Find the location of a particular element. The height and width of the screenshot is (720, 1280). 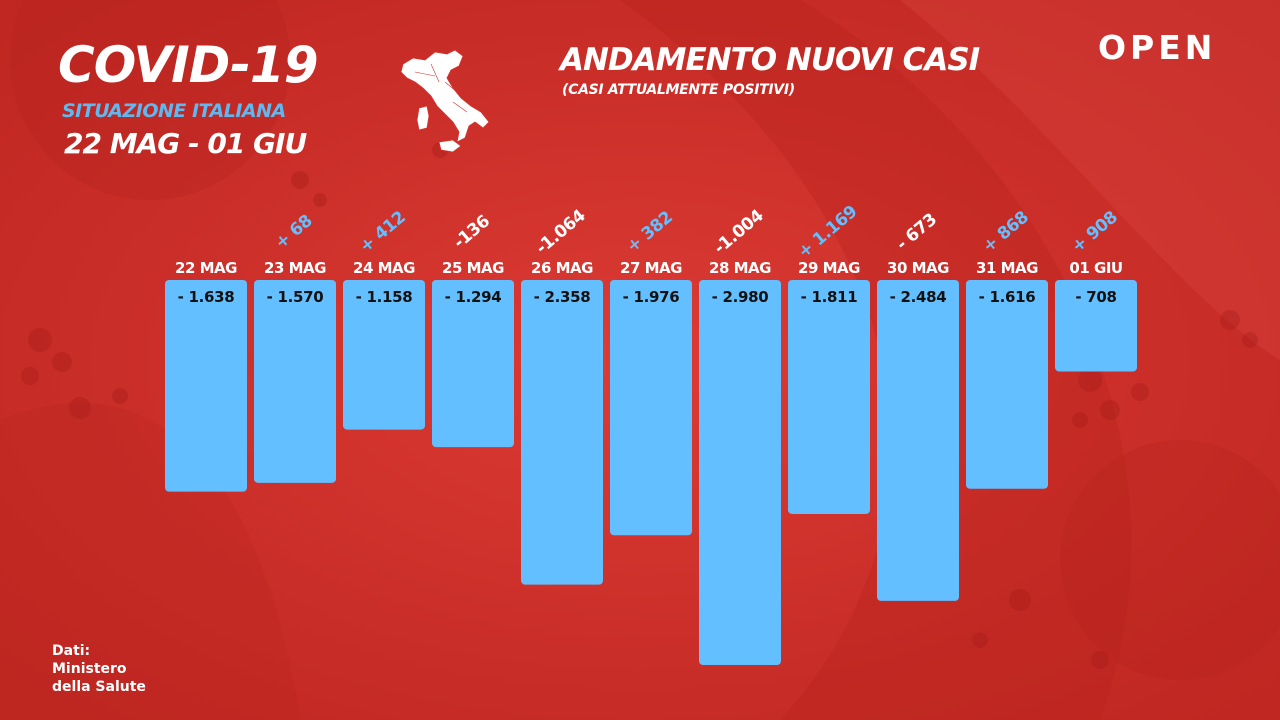

value-label: - 1.811 is located at coordinates (829, 297).